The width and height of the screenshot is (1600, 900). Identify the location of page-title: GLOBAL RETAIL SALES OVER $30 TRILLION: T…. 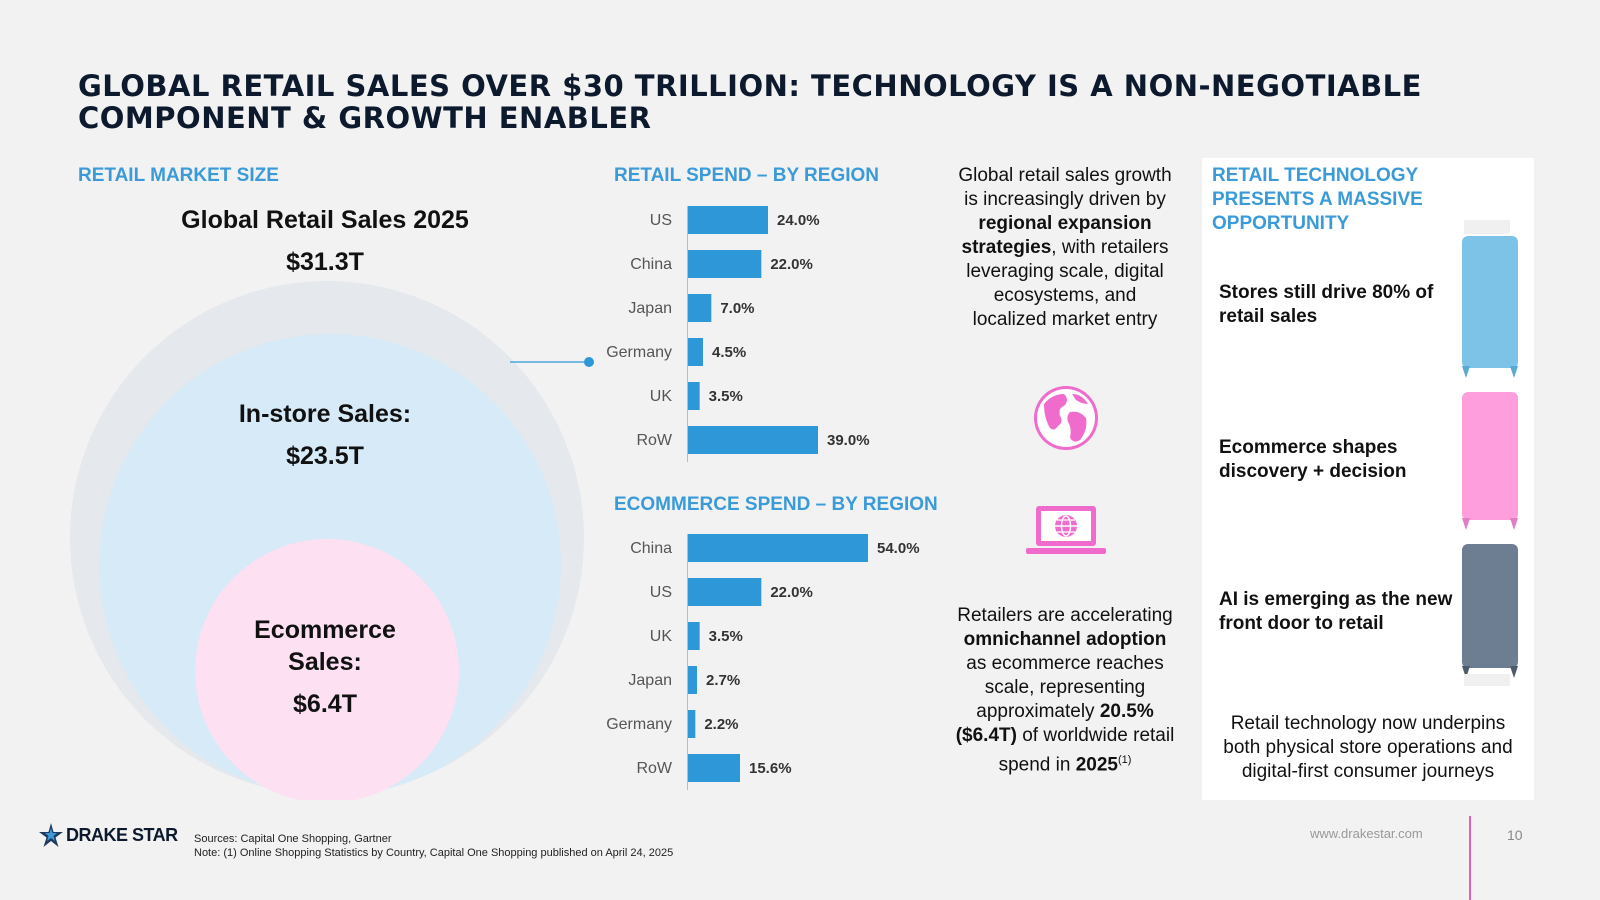
(778, 102).